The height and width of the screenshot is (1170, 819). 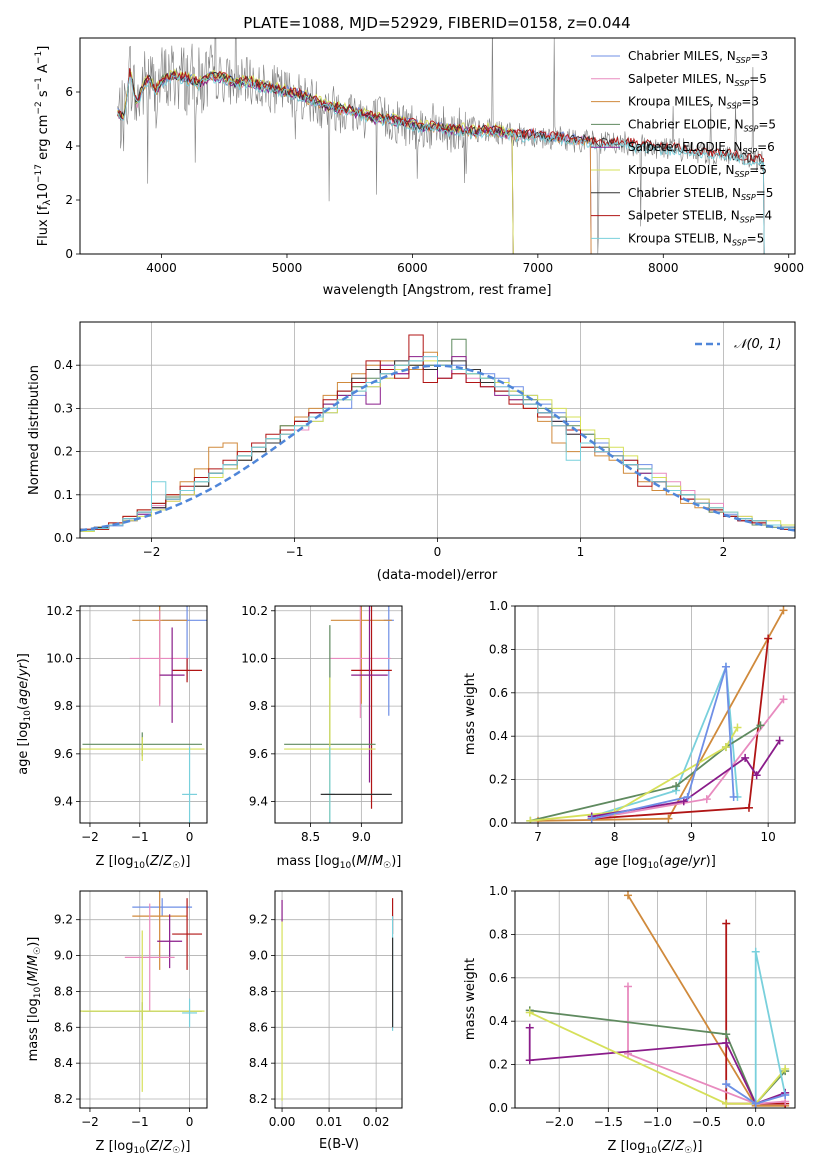 I want to click on gaussian-curve, so click(x=437, y=448).